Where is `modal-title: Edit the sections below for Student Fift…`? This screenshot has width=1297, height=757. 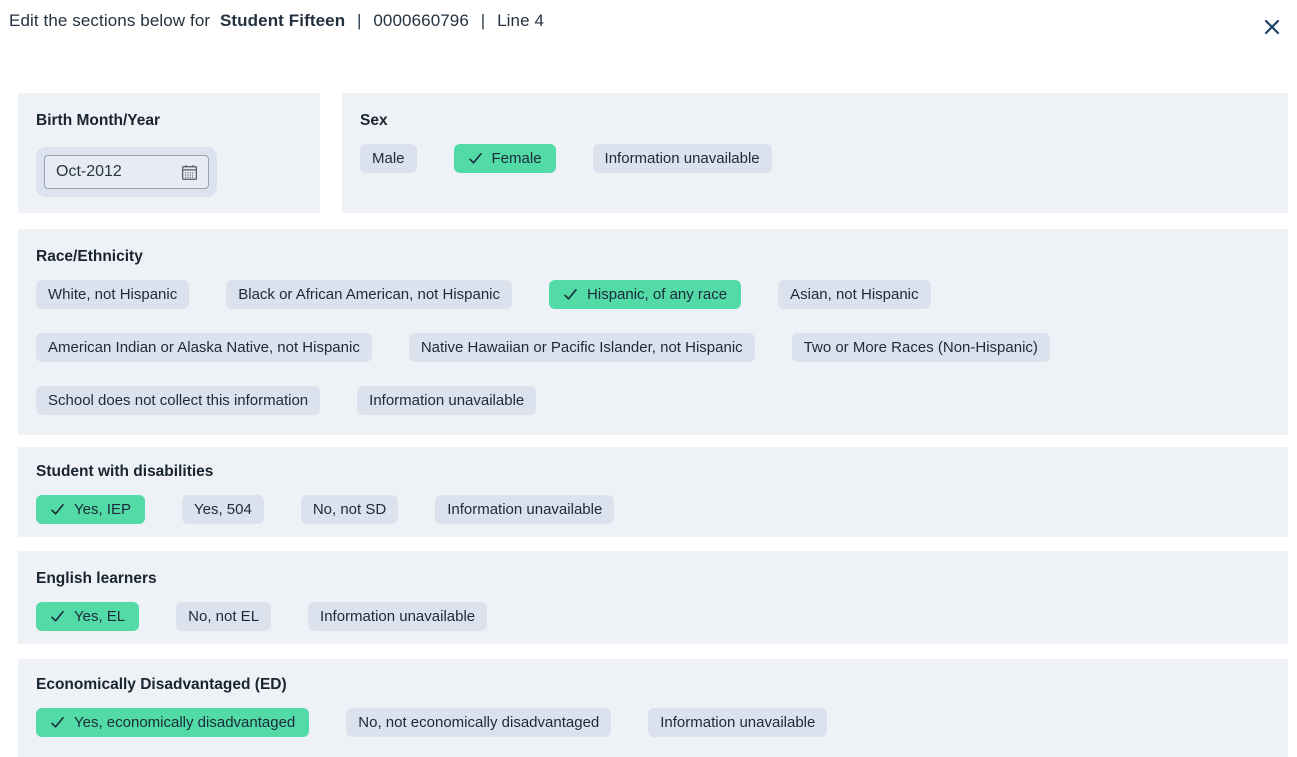 modal-title: Edit the sections below for Student Fift… is located at coordinates (646, 21).